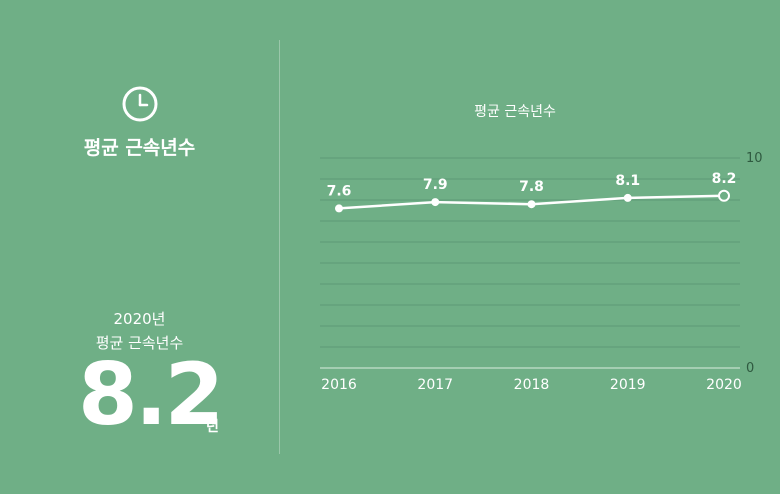 This screenshot has width=780, height=494. I want to click on summary-label: 평균 근속년수, so click(139, 343).